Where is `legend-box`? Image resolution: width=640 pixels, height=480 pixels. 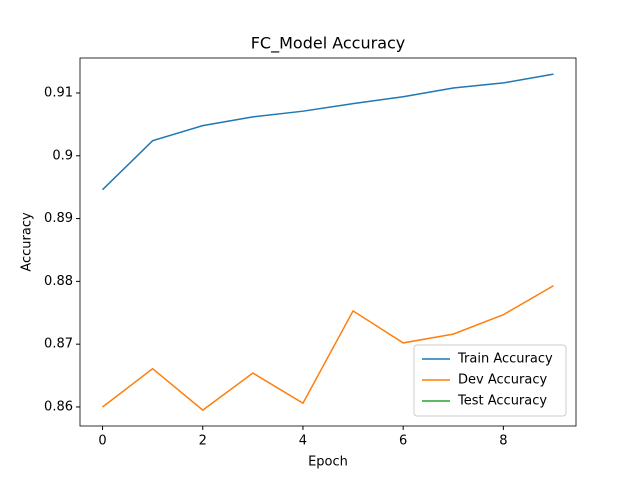 legend-box is located at coordinates (490, 380).